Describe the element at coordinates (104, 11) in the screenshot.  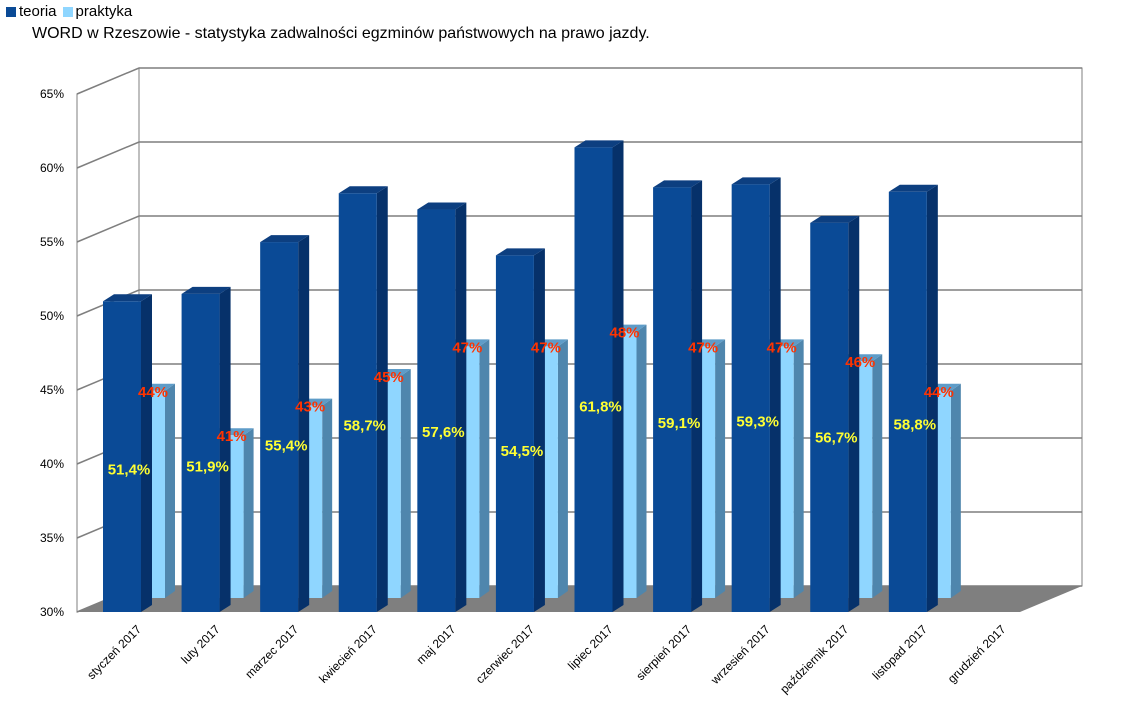
I see `legend-label-praktyka: praktyka` at that location.